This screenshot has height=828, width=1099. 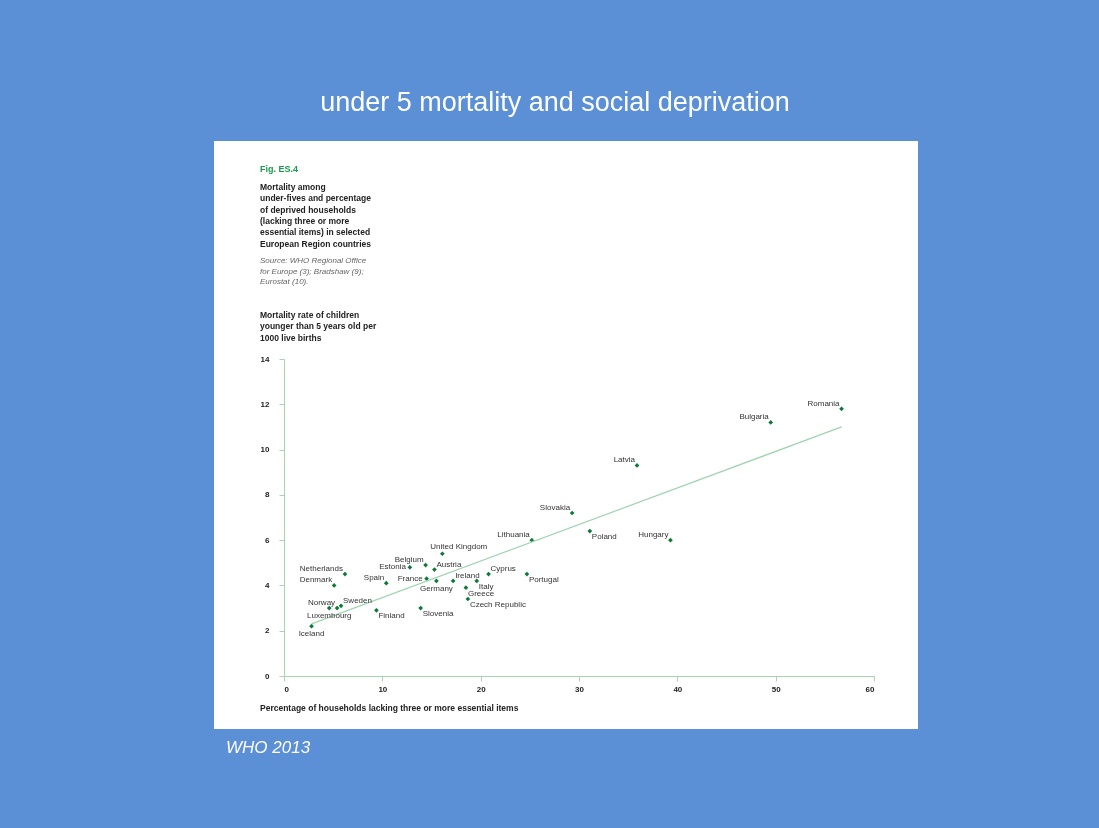 What do you see at coordinates (287, 689) in the screenshot?
I see `x-tick-label: 0` at bounding box center [287, 689].